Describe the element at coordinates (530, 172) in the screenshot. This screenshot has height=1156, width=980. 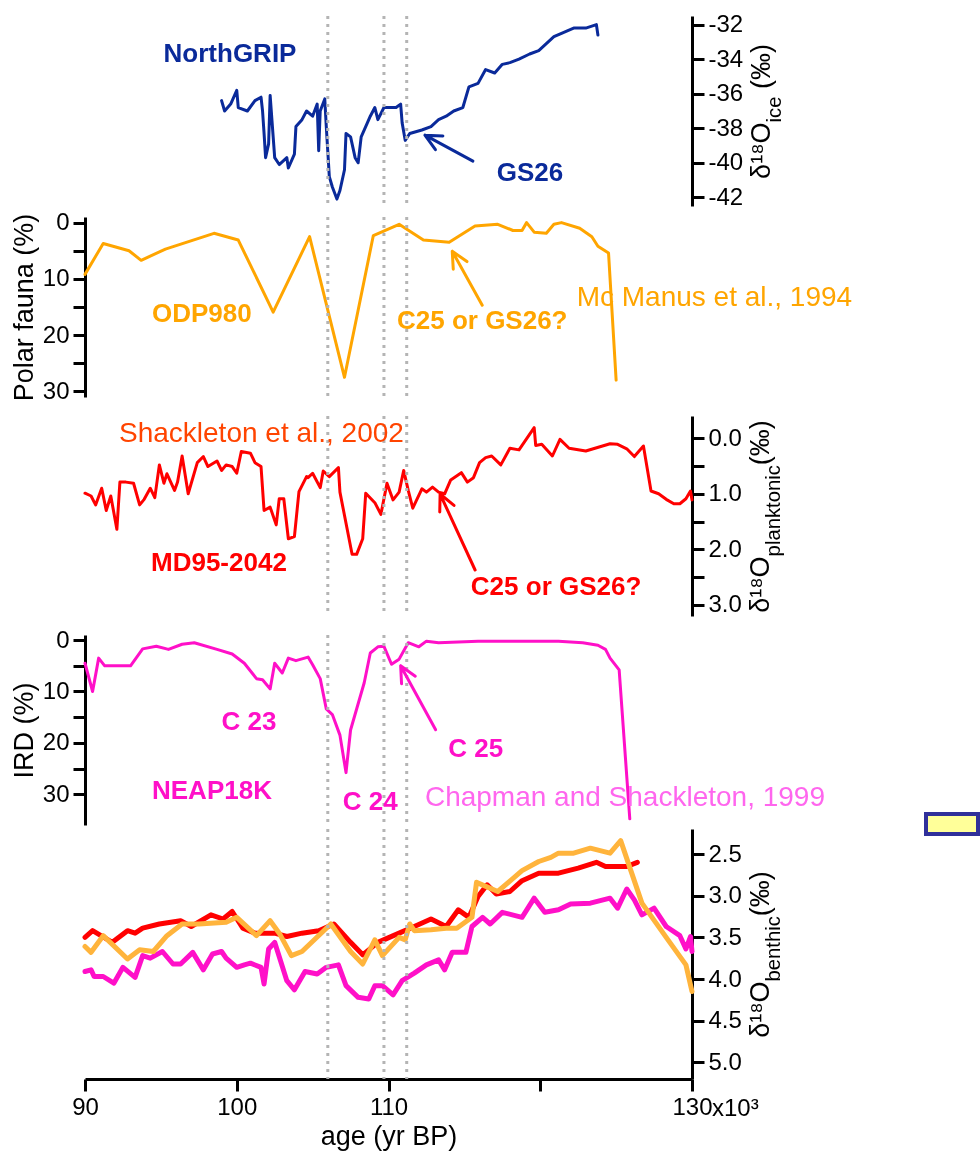
I see `annotation: GS26` at that location.